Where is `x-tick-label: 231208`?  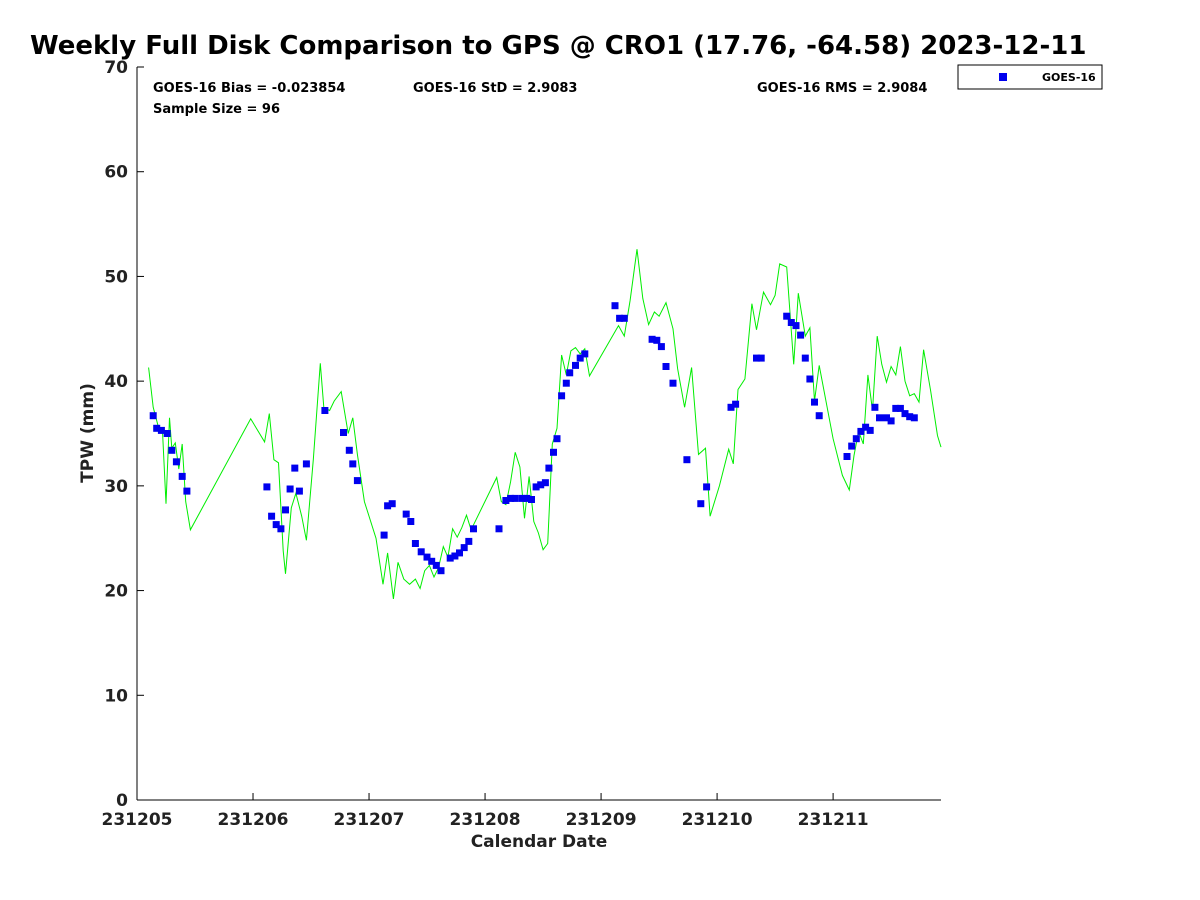 x-tick-label: 231208 is located at coordinates (485, 820).